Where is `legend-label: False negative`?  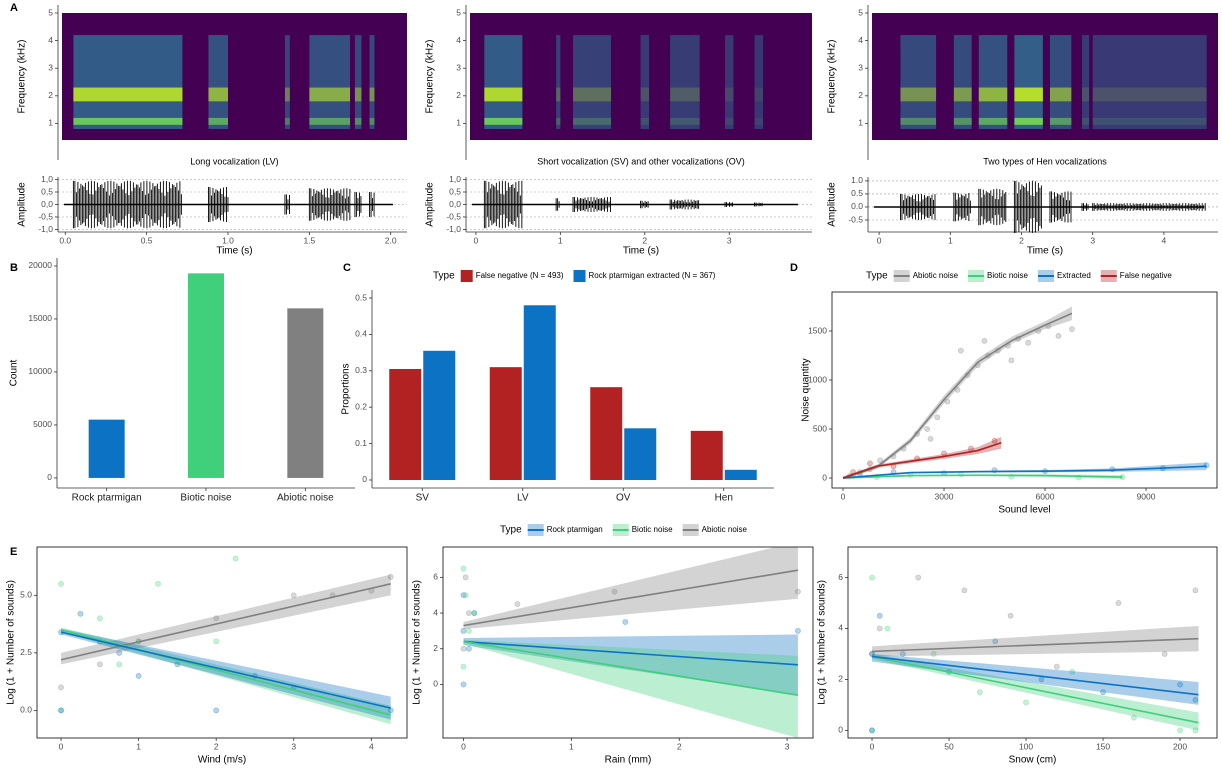 legend-label: False negative is located at coordinates (1146, 275).